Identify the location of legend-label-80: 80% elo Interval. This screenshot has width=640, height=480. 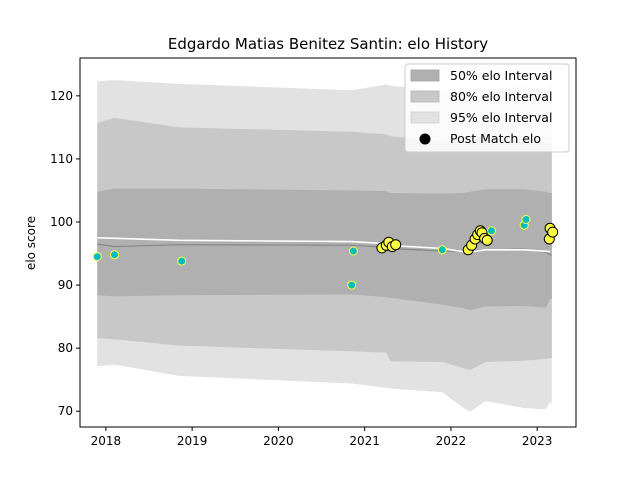
(501, 96).